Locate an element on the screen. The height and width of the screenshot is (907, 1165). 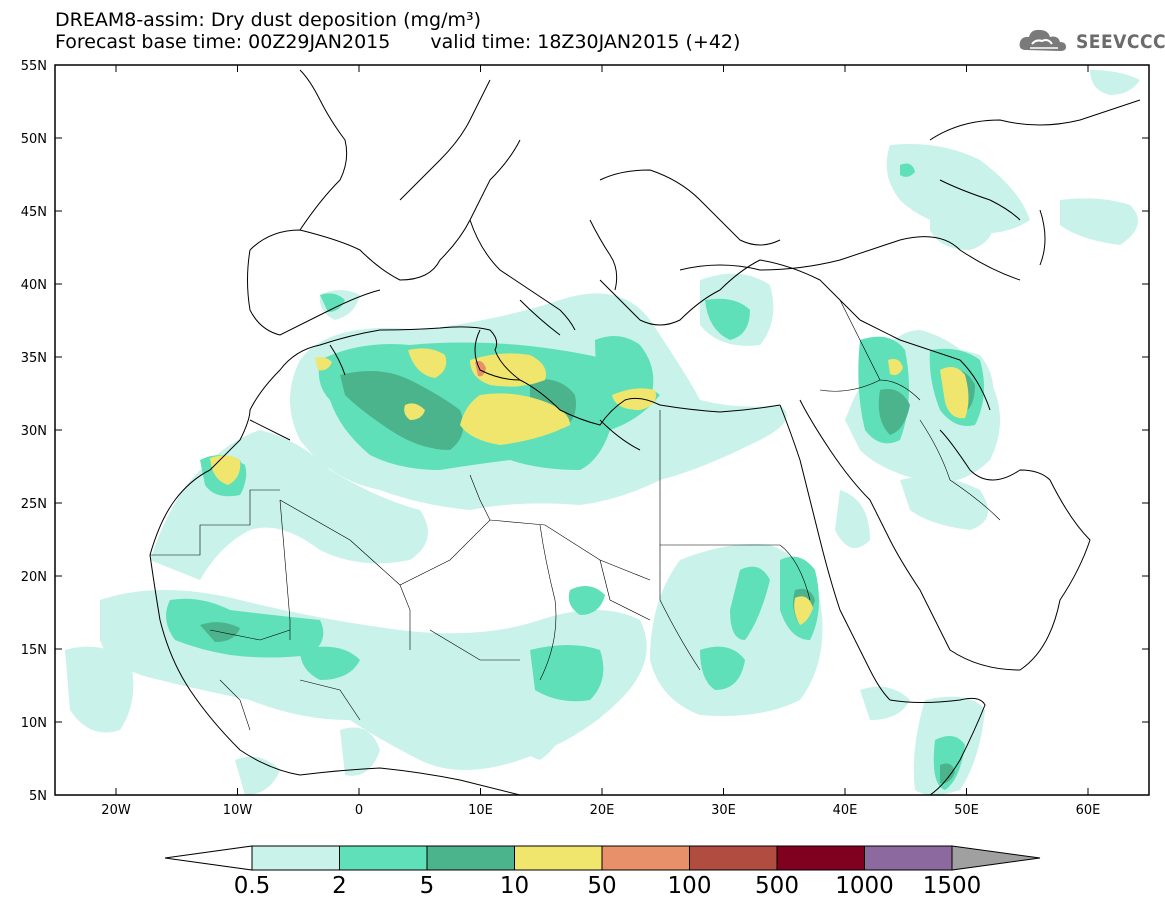
colorbar-label: 1500 is located at coordinates (952, 886).